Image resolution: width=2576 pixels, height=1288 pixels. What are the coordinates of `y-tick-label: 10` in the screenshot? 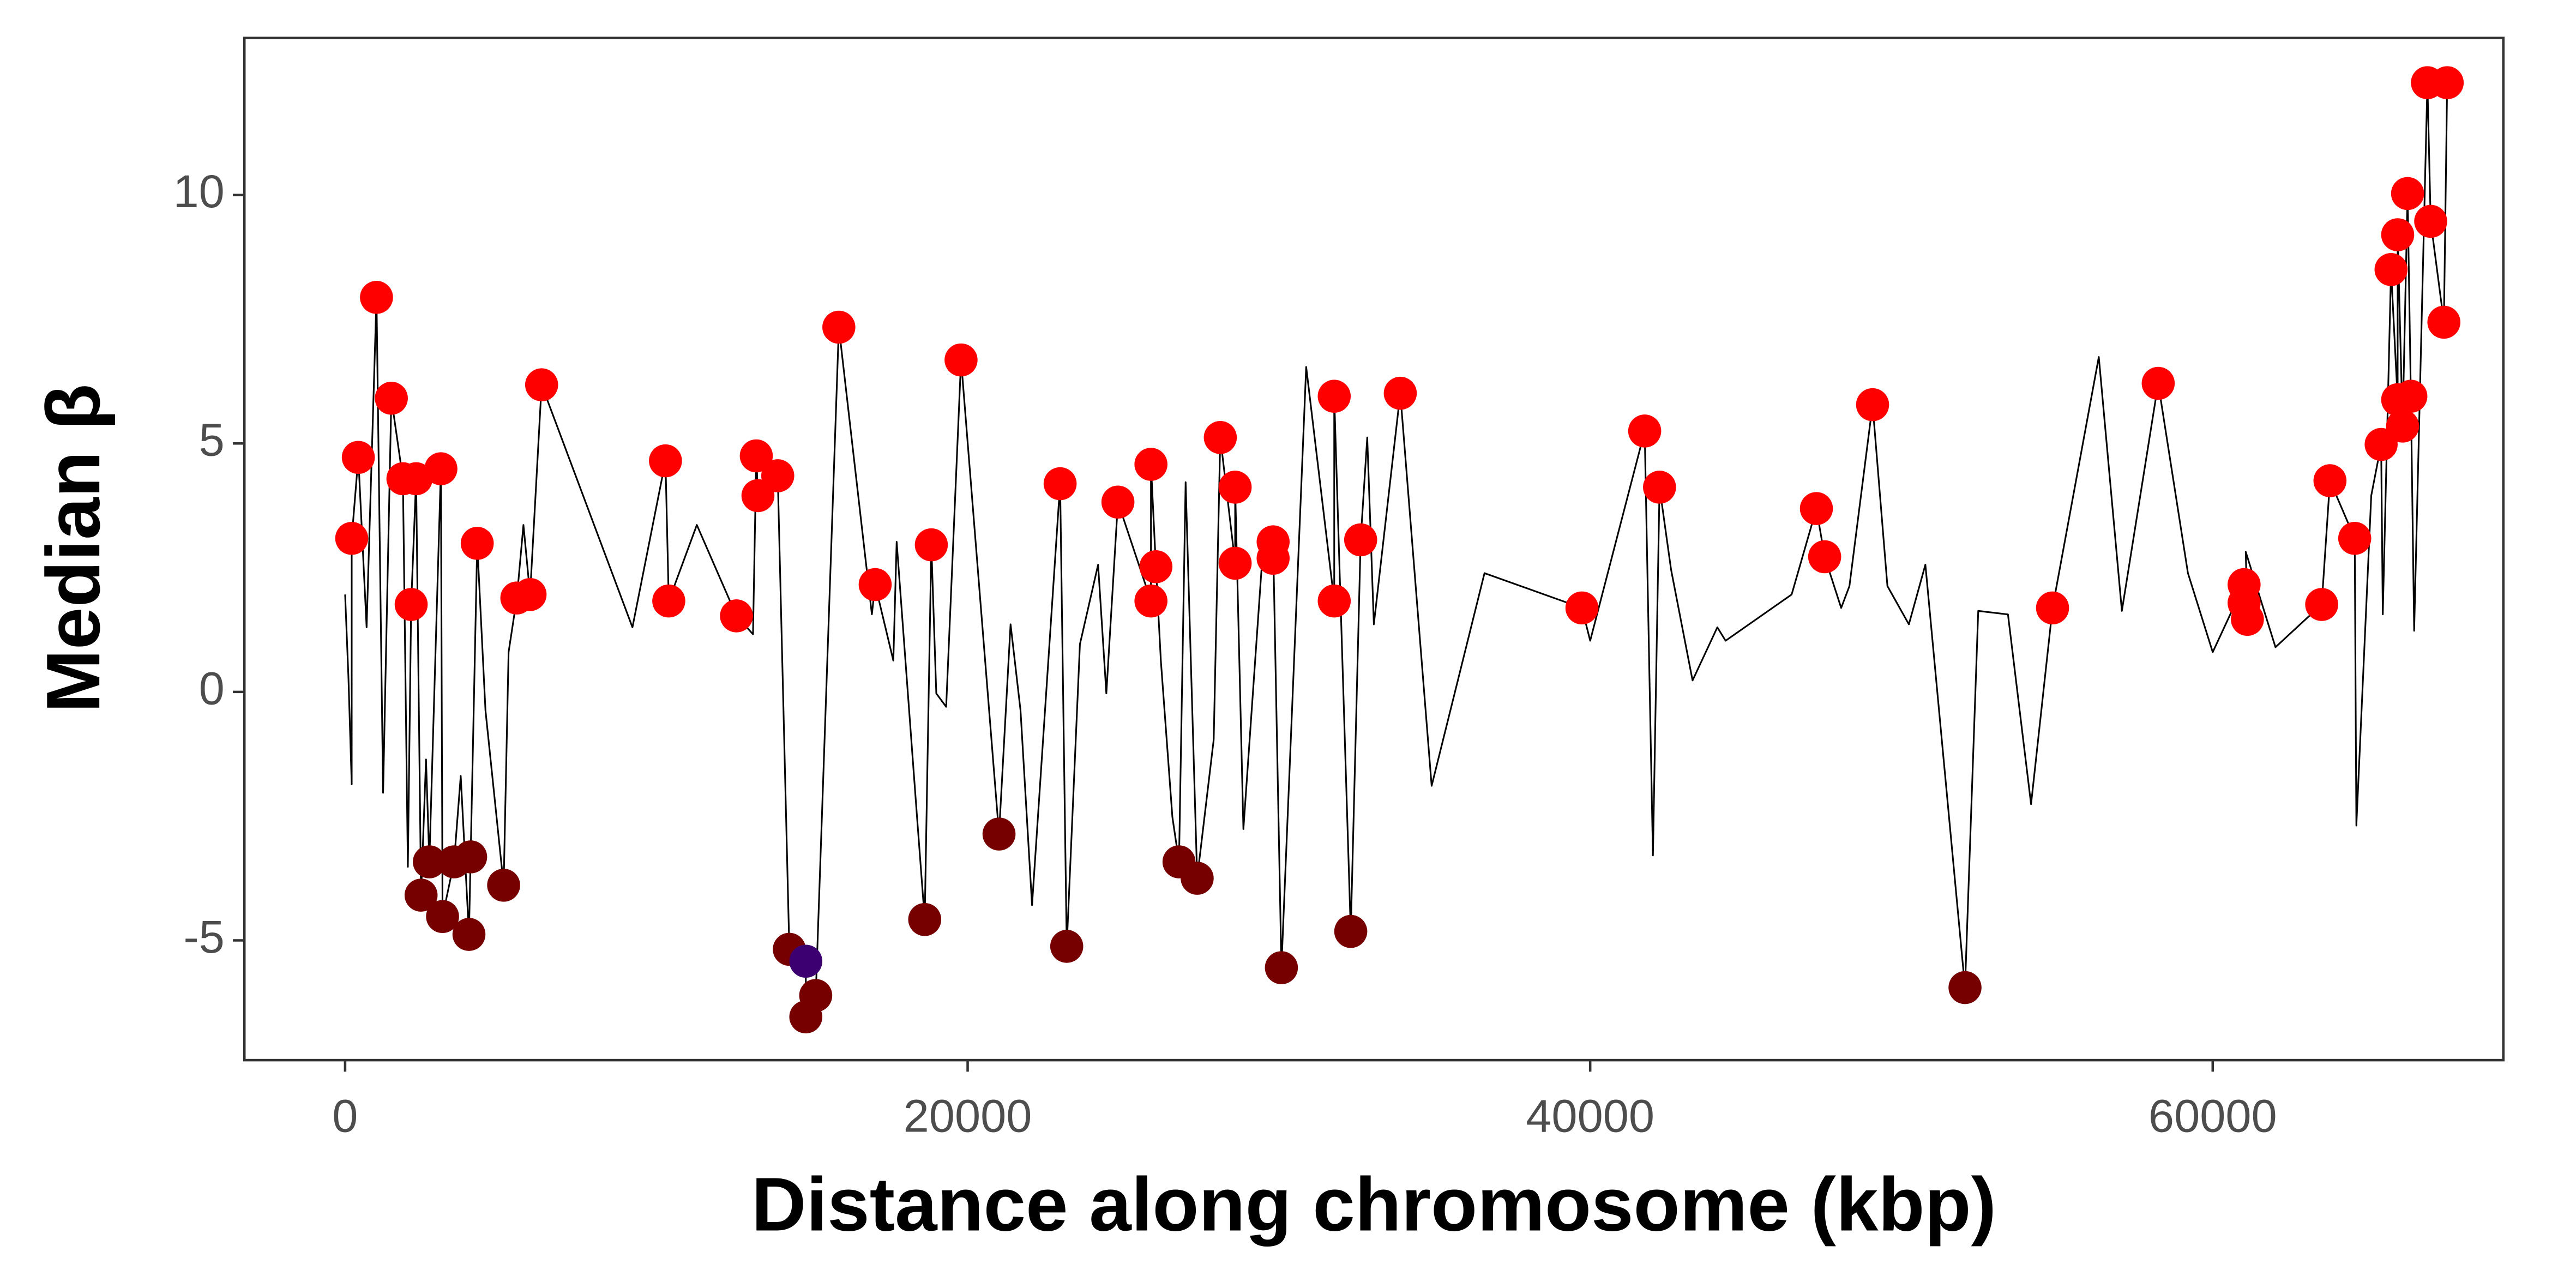 It's located at (199, 191).